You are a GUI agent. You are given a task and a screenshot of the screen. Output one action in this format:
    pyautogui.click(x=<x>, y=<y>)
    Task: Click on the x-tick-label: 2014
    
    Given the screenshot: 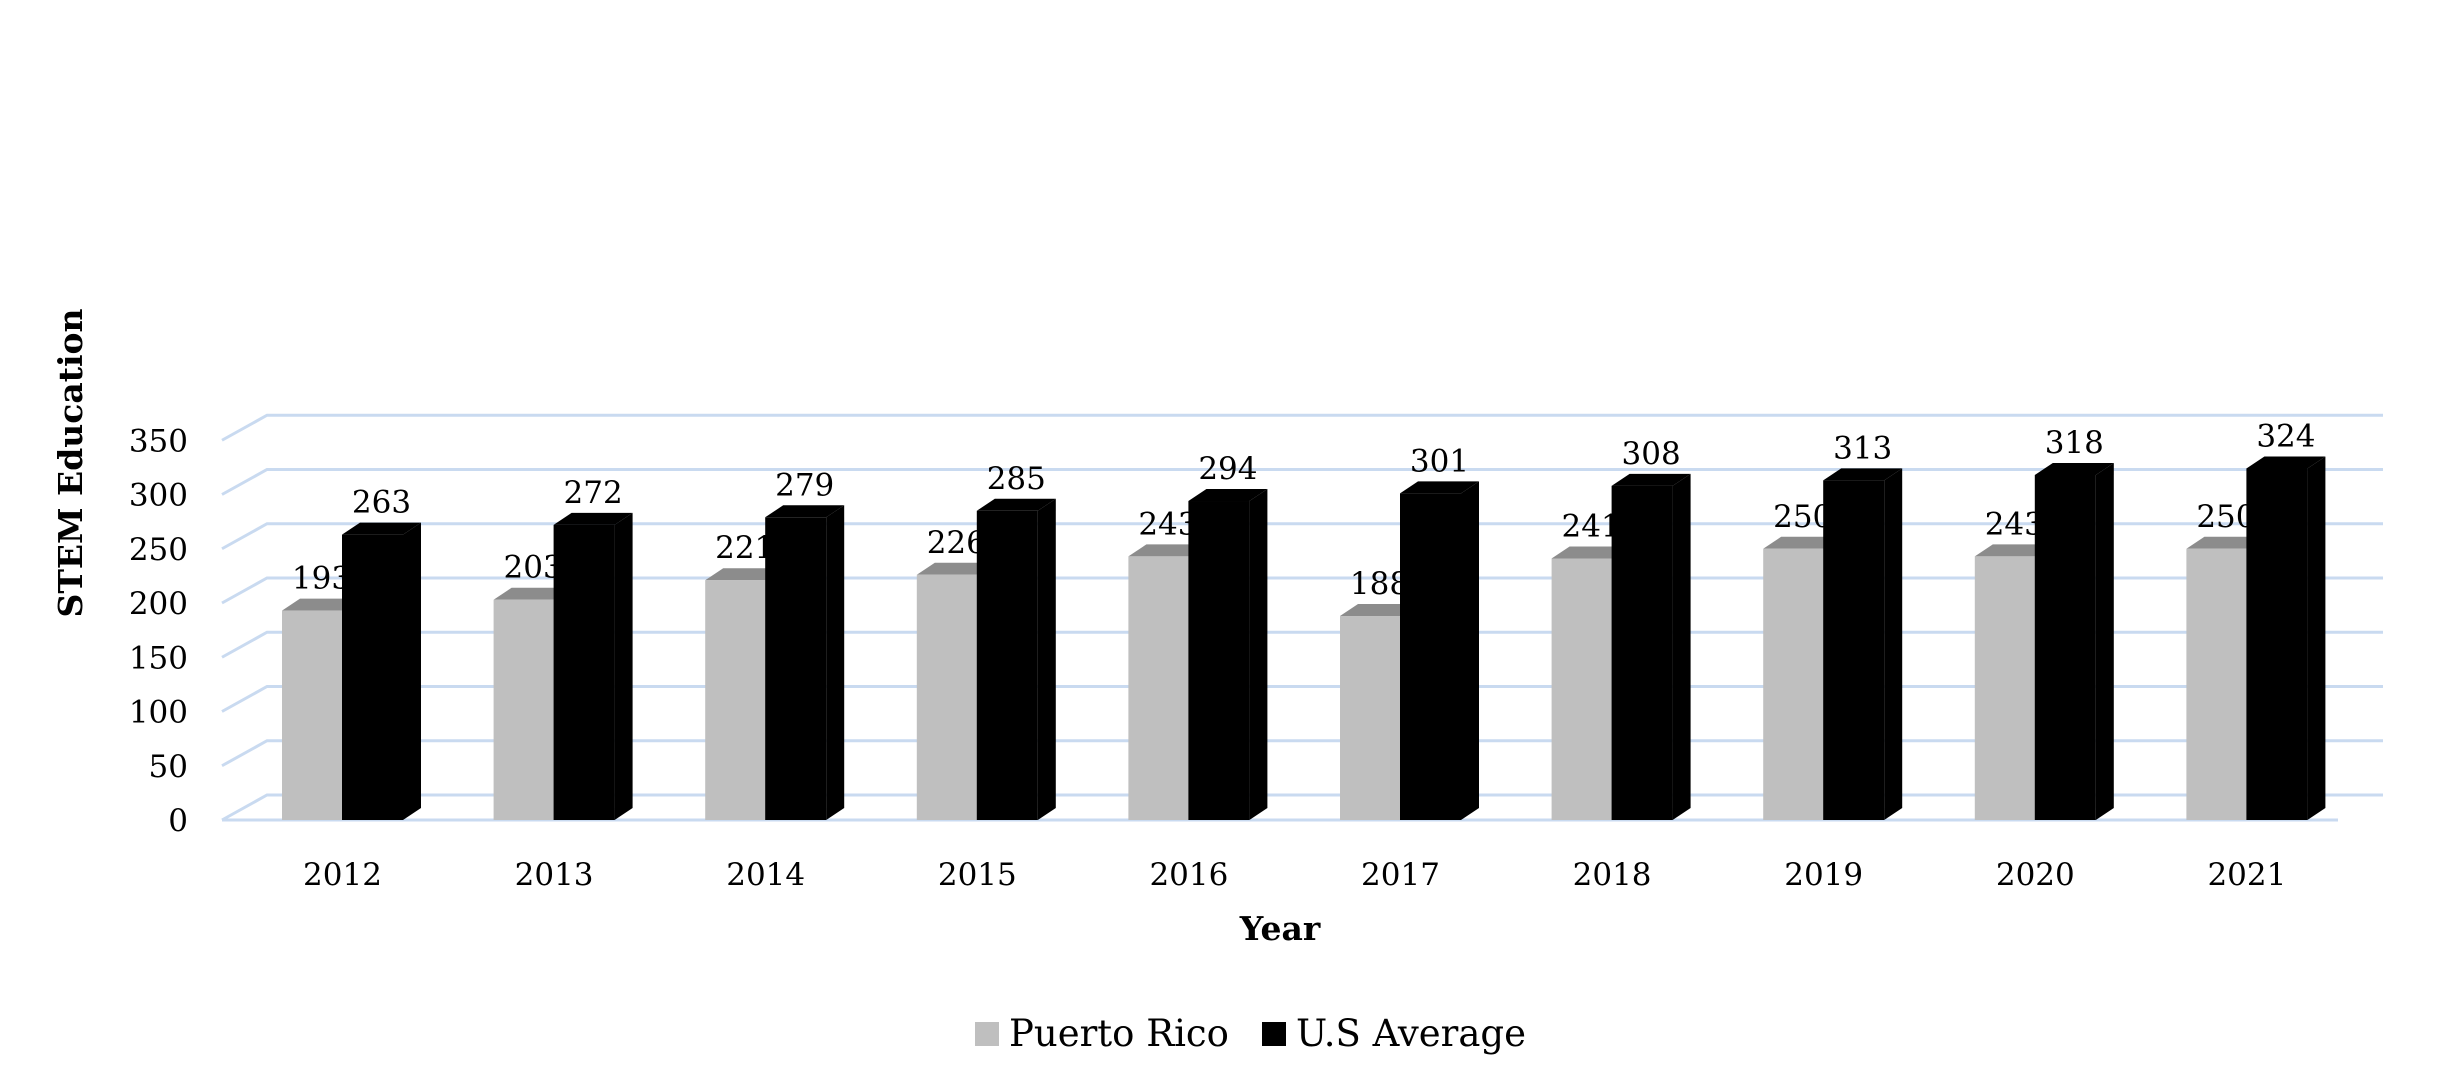 What is the action you would take?
    pyautogui.click(x=765, y=875)
    